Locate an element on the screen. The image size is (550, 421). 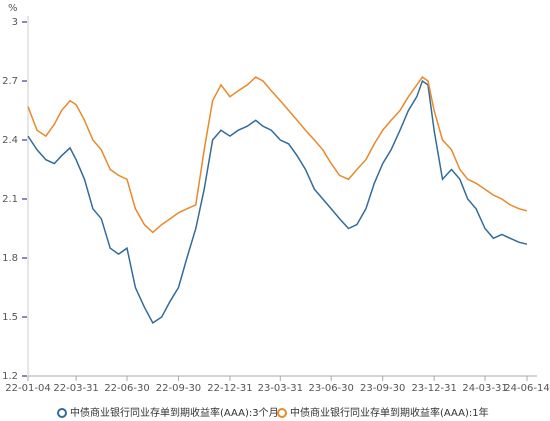
x-tick-label: 22-06-30 is located at coordinates (126, 388).